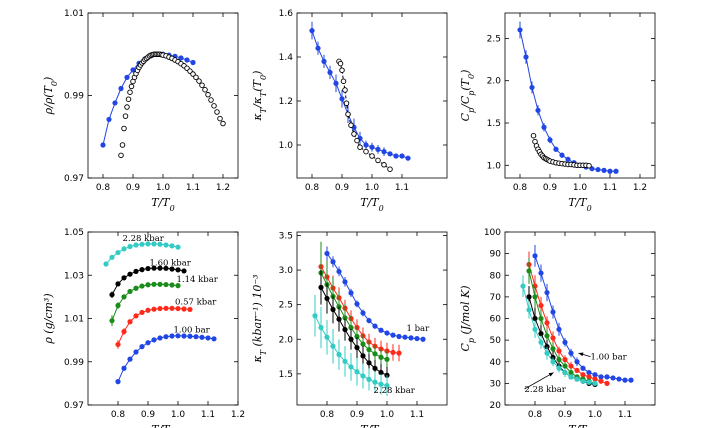 The height and width of the screenshot is (428, 720). What do you see at coordinates (74, 14) in the screenshot?
I see `y-tick-label: 1.01` at bounding box center [74, 14].